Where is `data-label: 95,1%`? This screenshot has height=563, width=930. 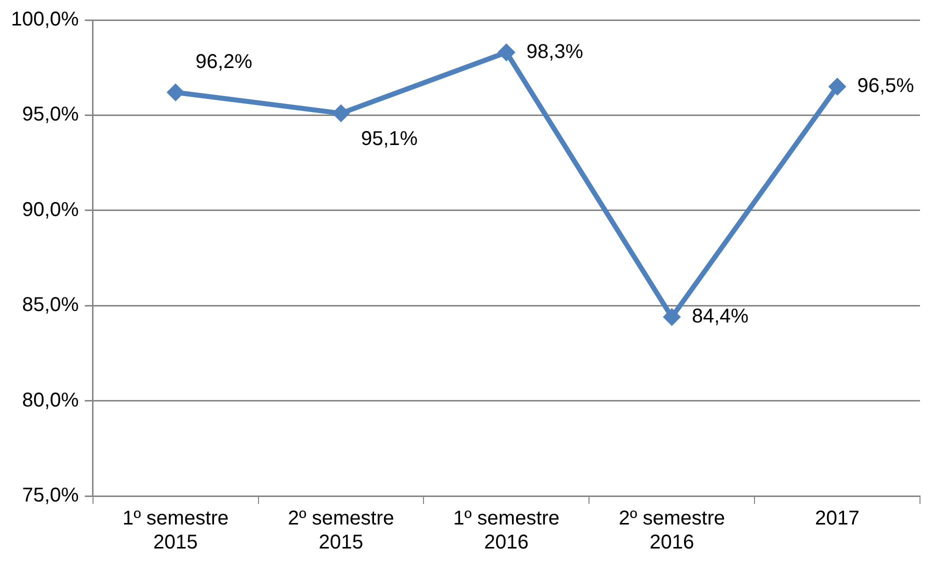 data-label: 95,1% is located at coordinates (389, 139).